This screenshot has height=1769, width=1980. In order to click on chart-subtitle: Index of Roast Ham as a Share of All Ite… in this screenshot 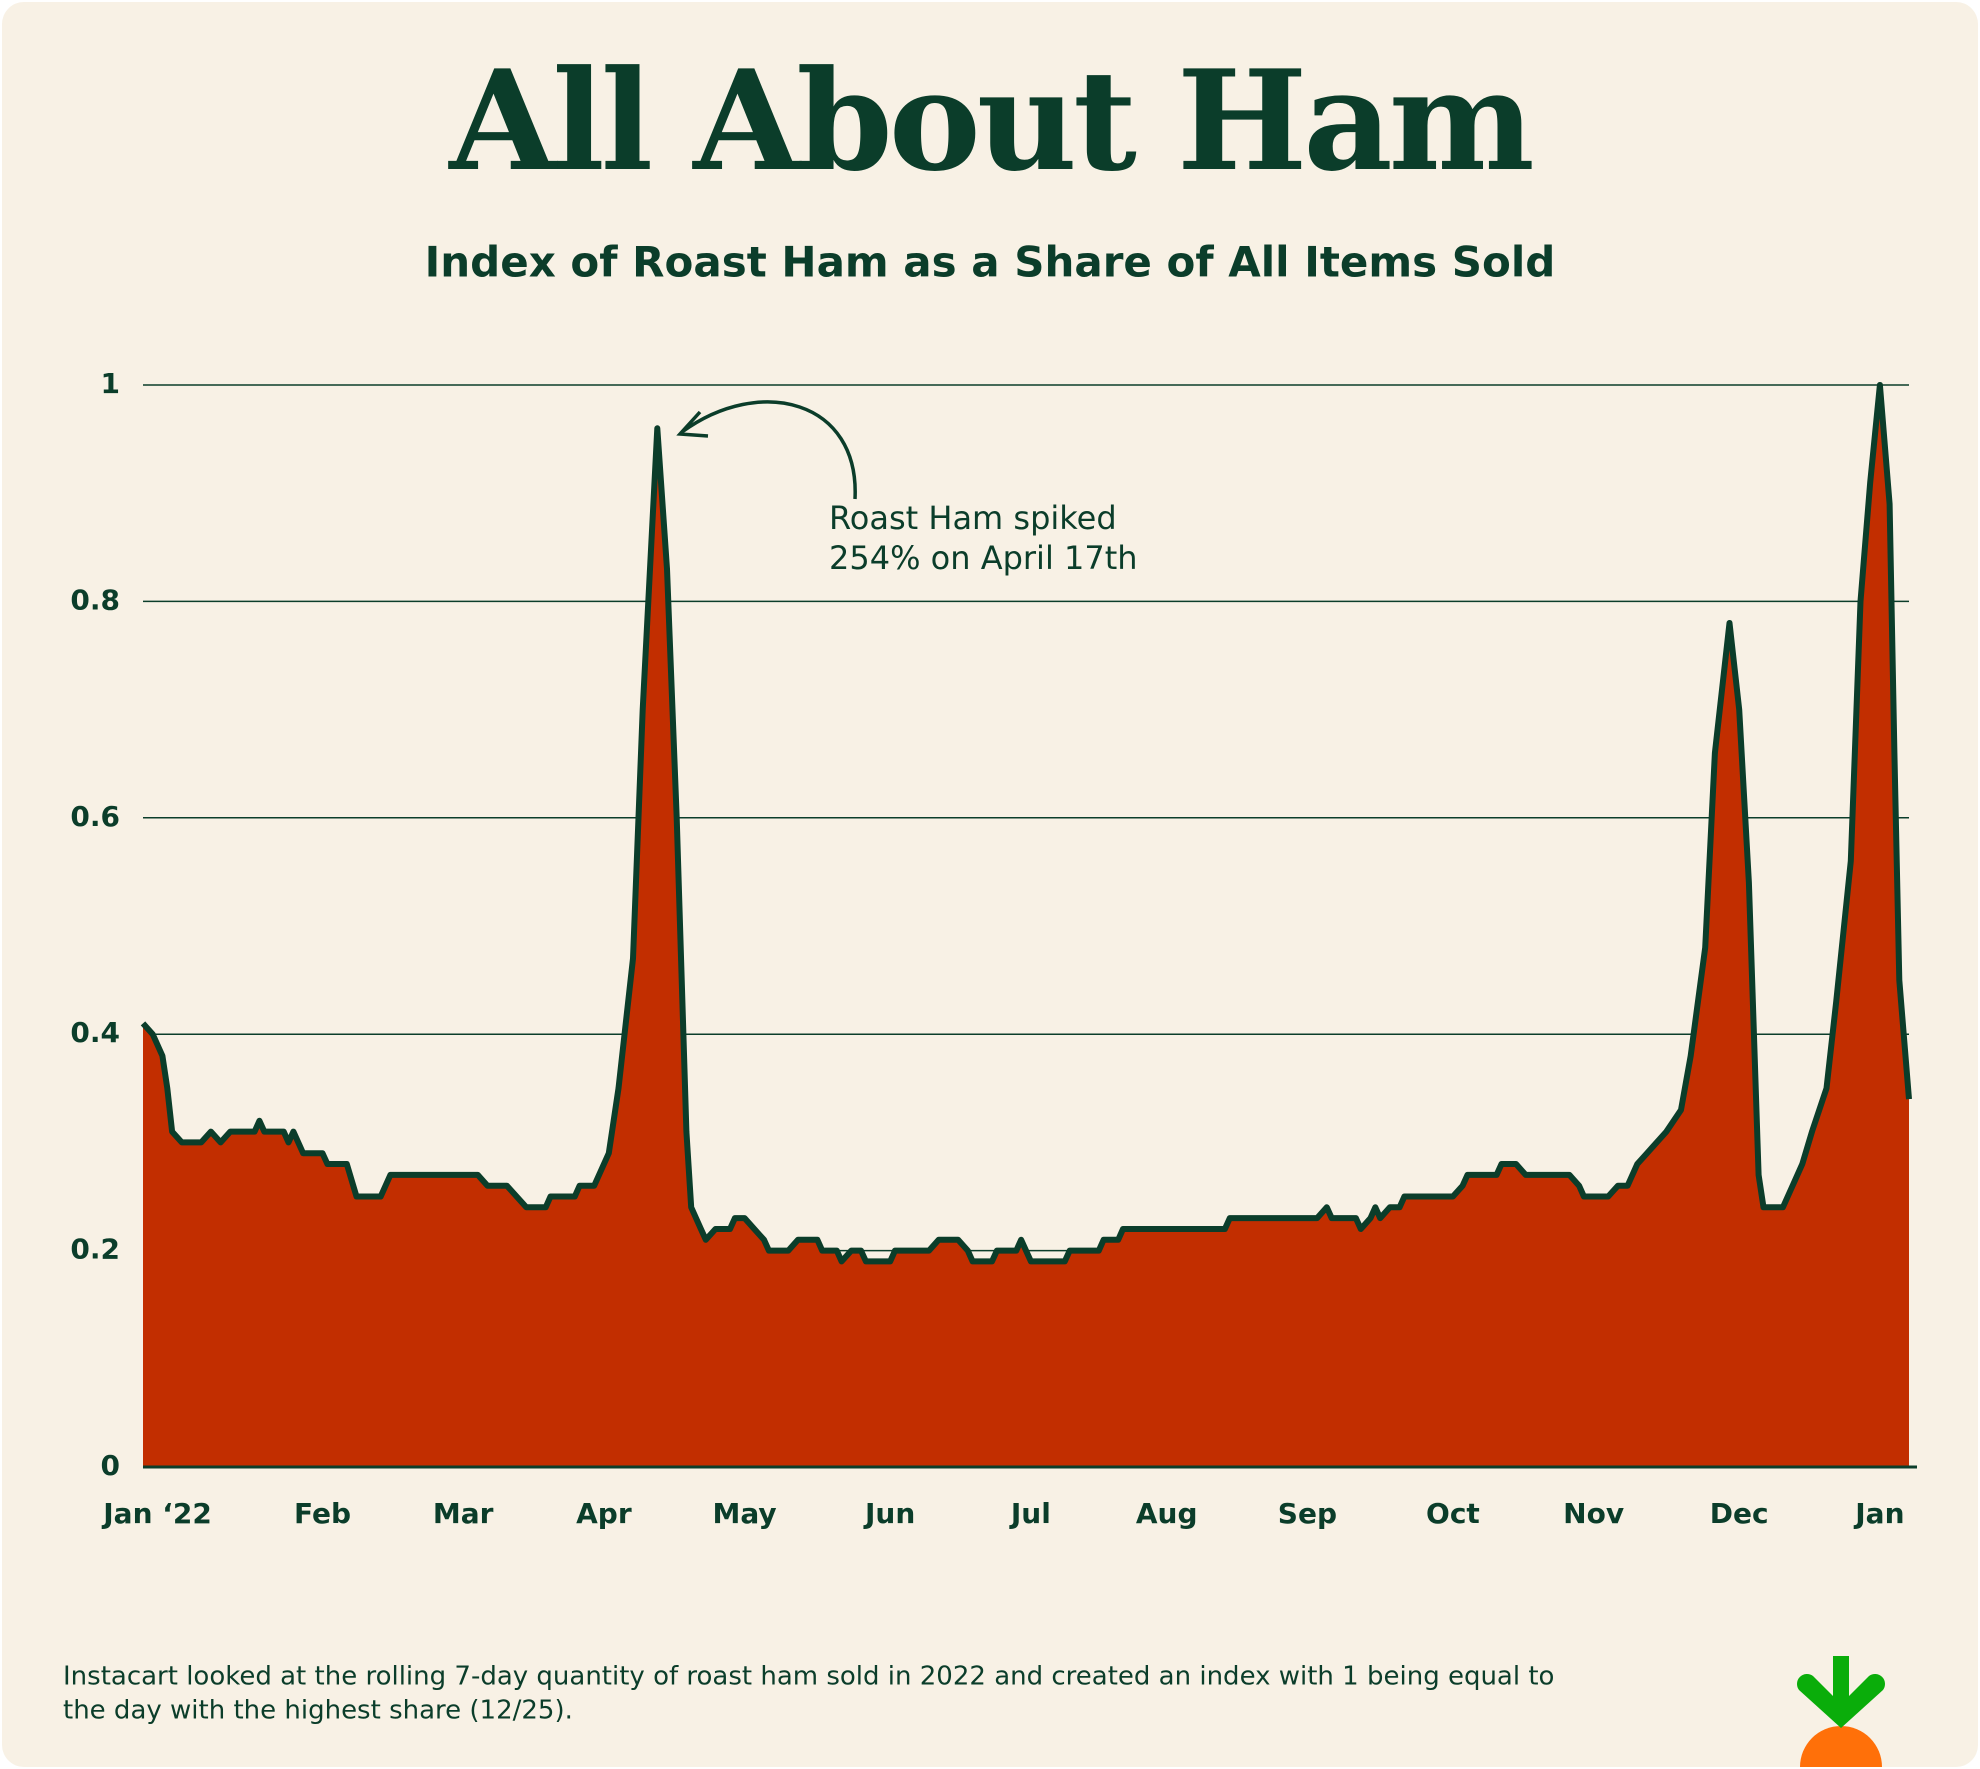, I will do `click(990, 262)`.